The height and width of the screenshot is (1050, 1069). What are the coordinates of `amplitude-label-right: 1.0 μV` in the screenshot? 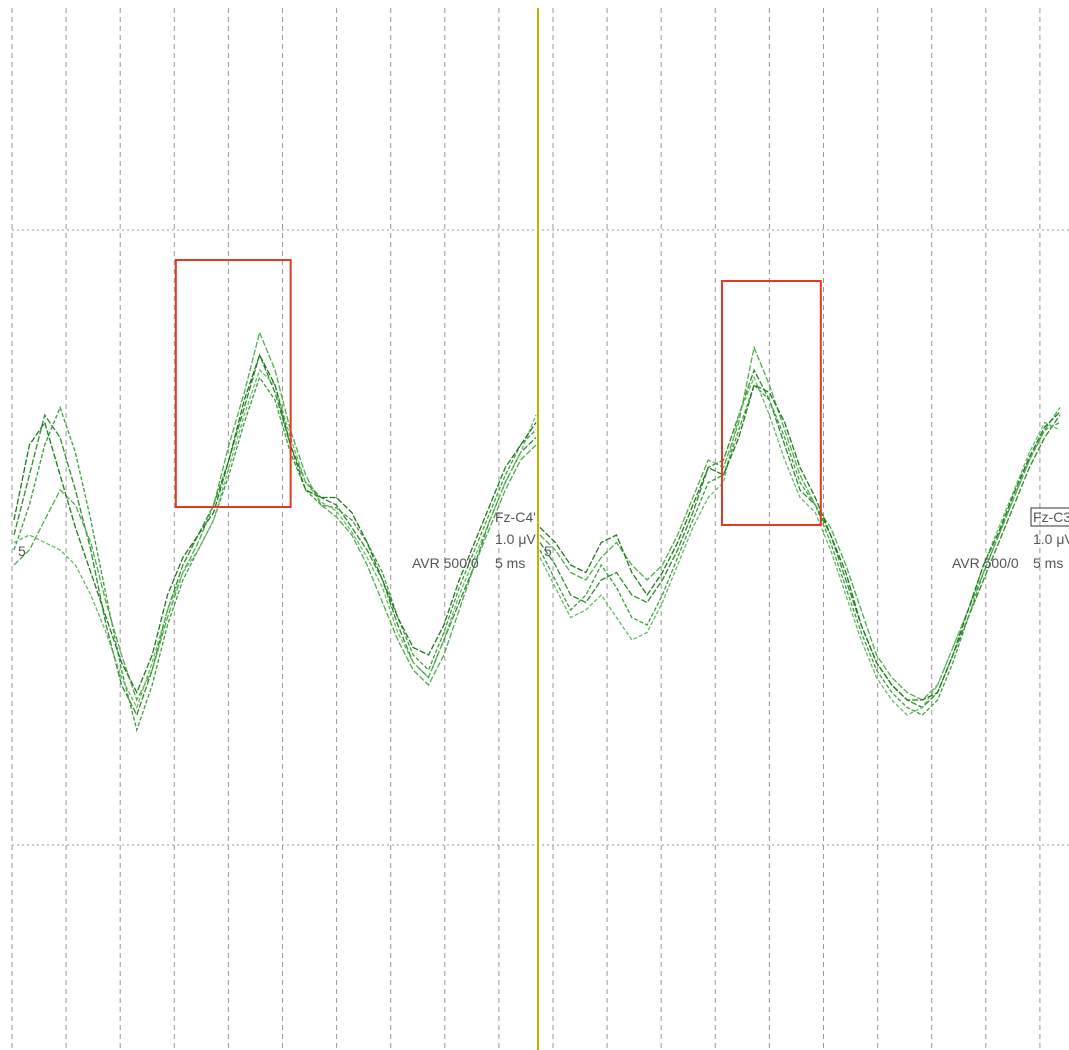 It's located at (1051, 539).